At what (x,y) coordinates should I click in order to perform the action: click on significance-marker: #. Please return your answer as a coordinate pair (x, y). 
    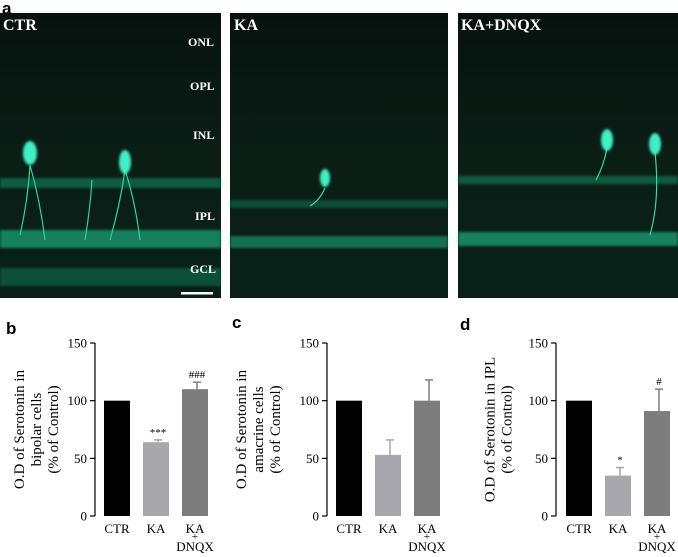
    Looking at the image, I should click on (659, 382).